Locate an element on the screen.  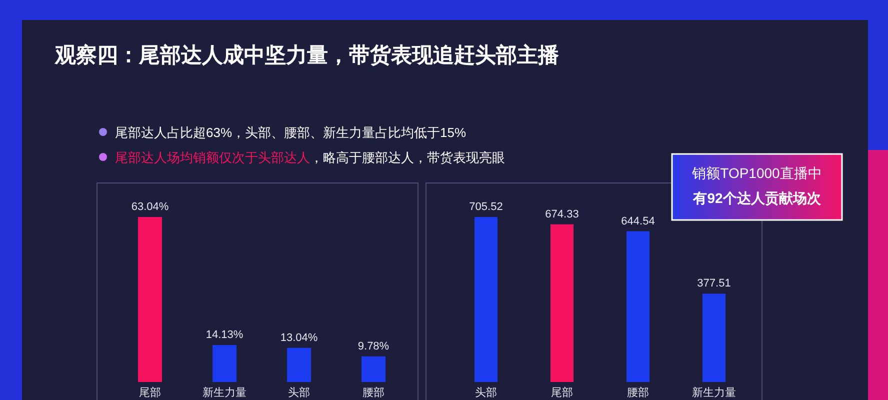
data-label: 377.51 is located at coordinates (714, 284).